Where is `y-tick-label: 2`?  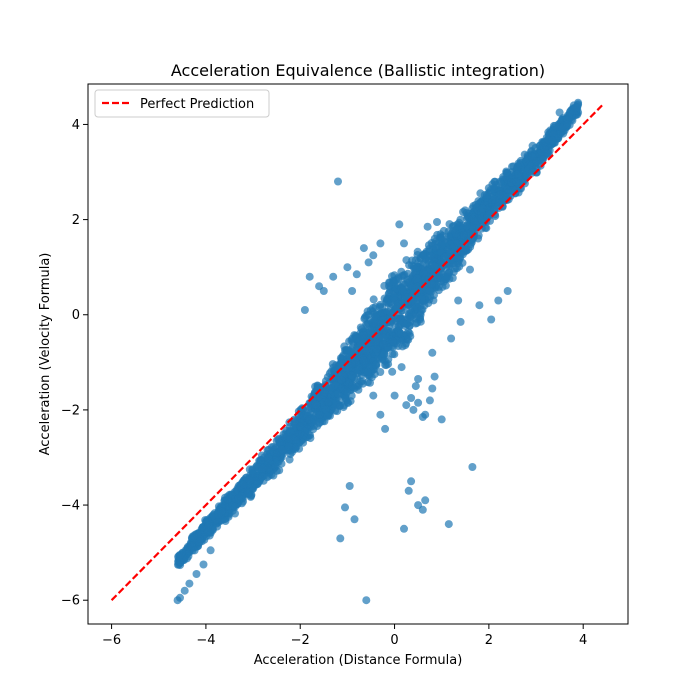 y-tick-label: 2 is located at coordinates (76, 220).